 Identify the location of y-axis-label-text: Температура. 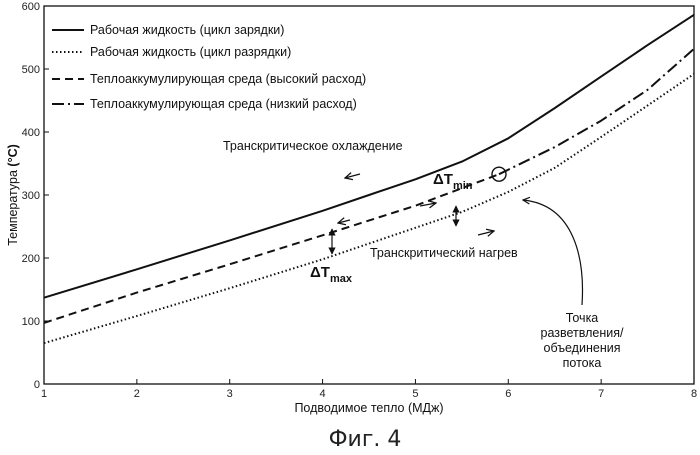
(13, 208).